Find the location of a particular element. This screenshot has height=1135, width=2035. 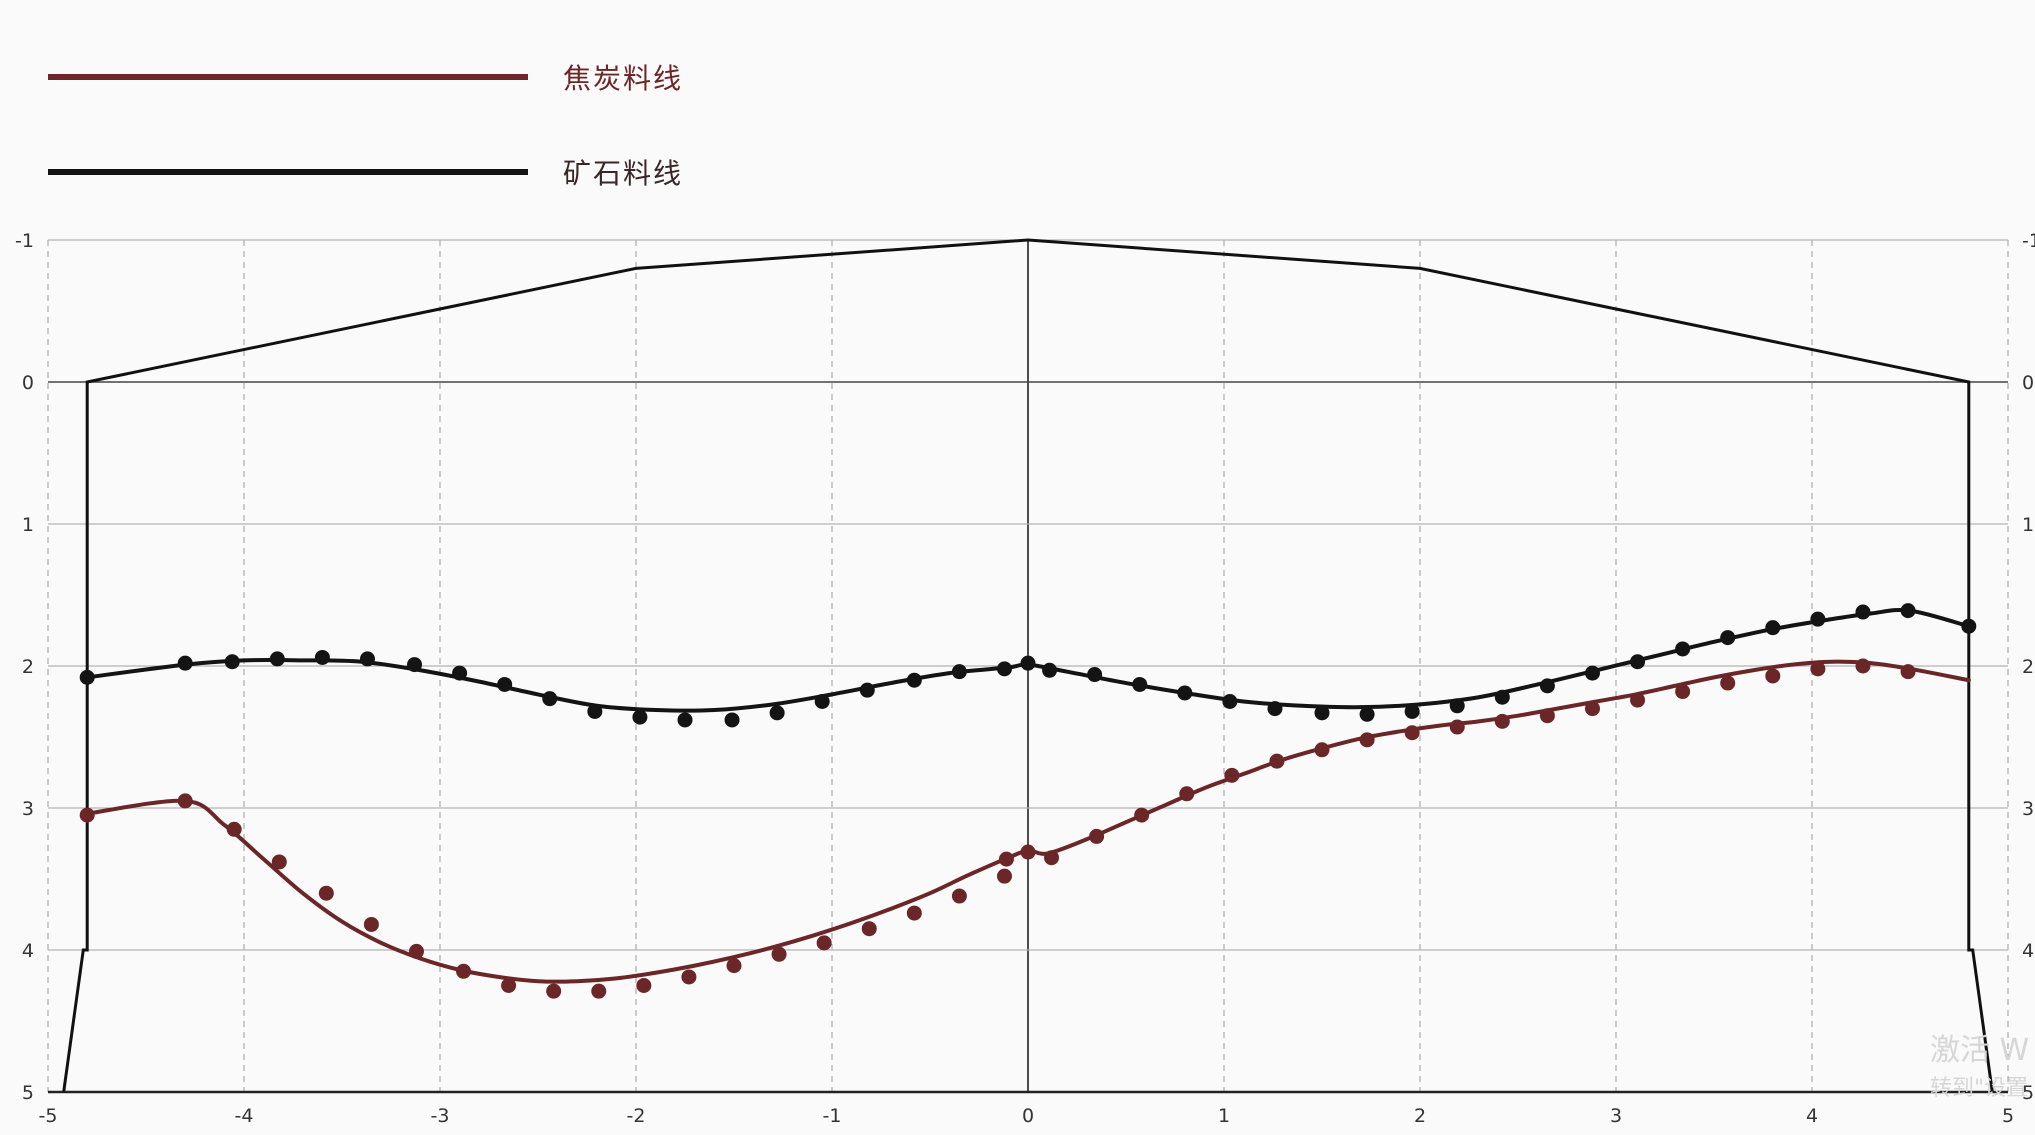

y-tick-label-left: 2 is located at coordinates (28, 667).